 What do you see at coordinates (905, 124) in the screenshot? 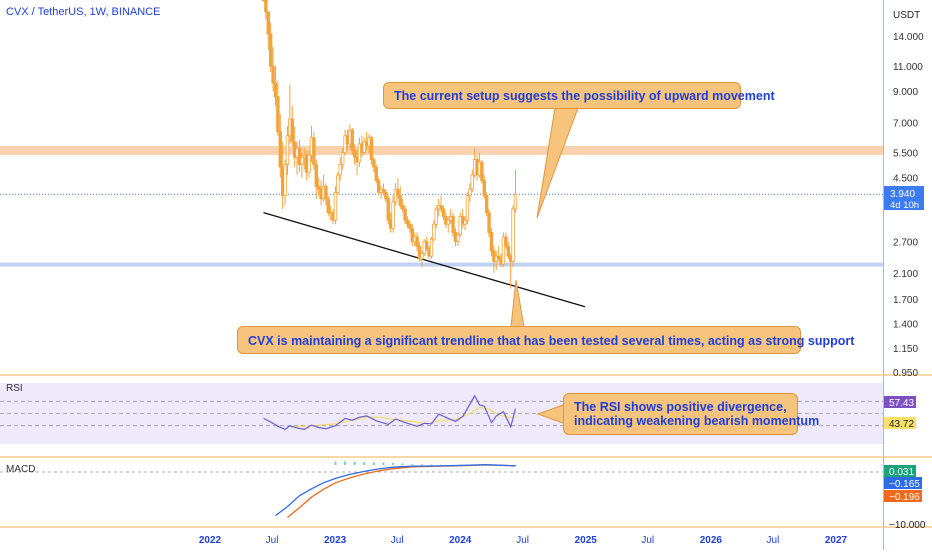
I see `price-tick-label: 7.000` at bounding box center [905, 124].